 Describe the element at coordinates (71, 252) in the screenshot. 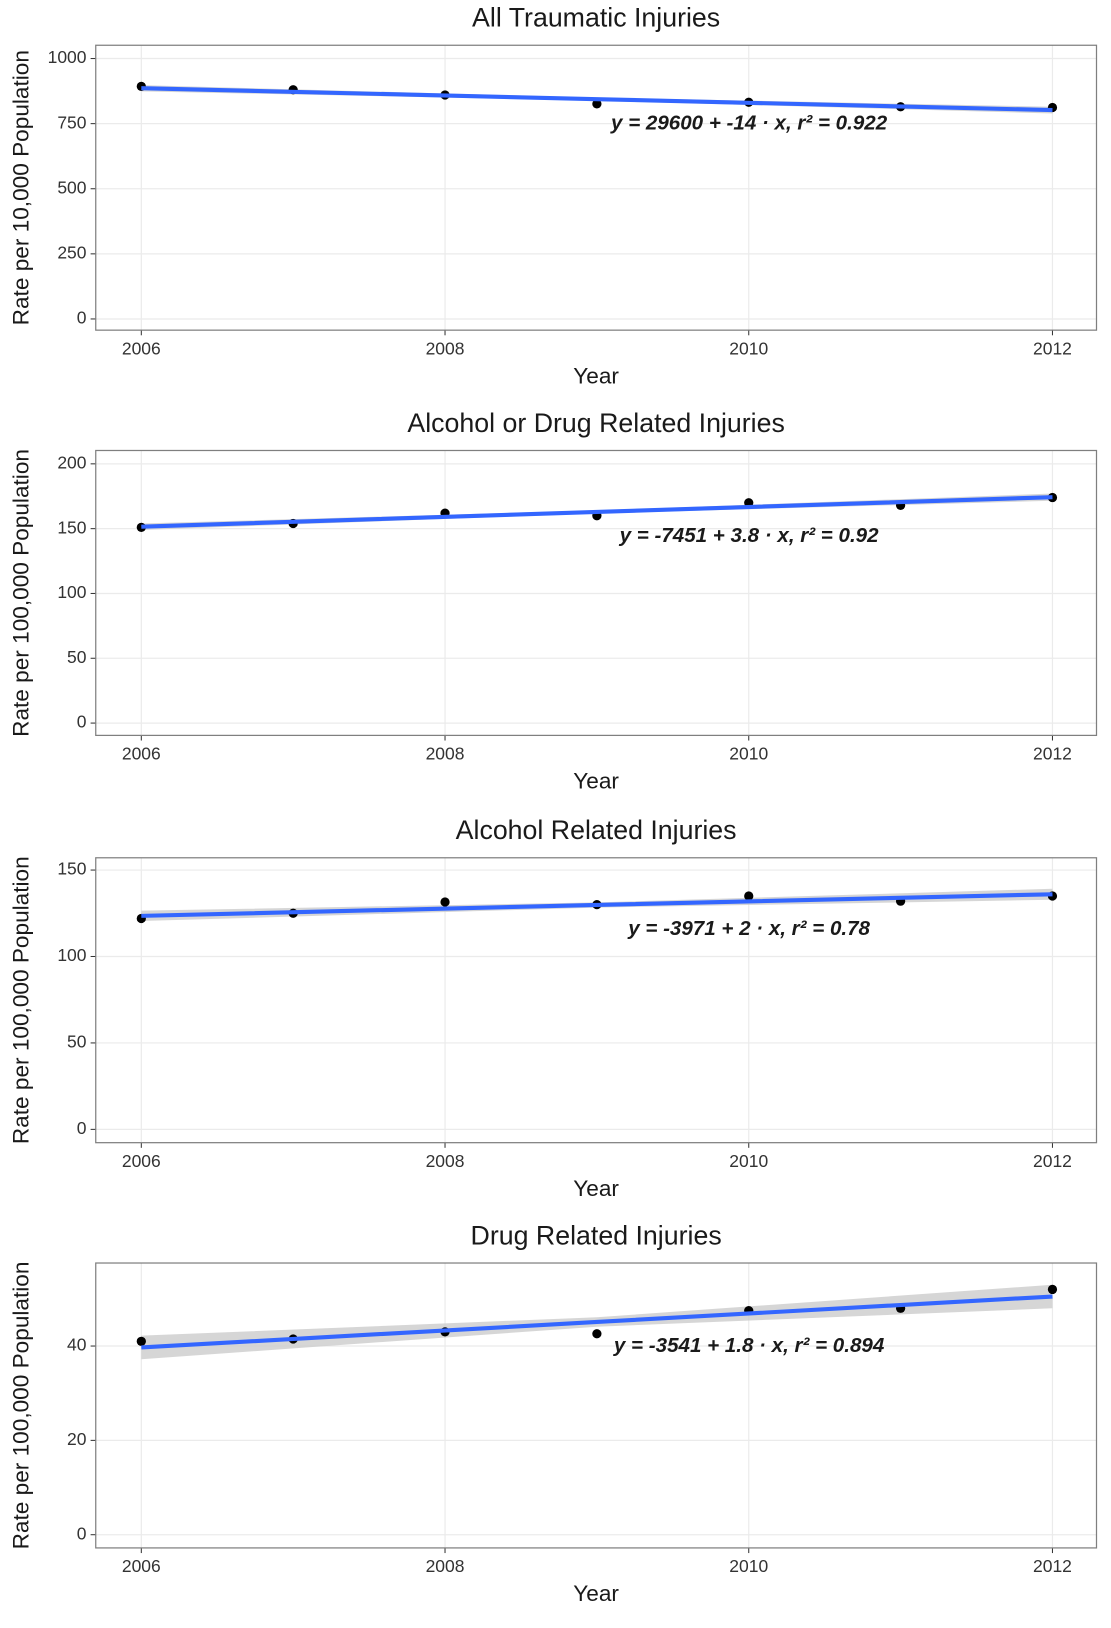

I see `y-tick-label: 250` at that location.